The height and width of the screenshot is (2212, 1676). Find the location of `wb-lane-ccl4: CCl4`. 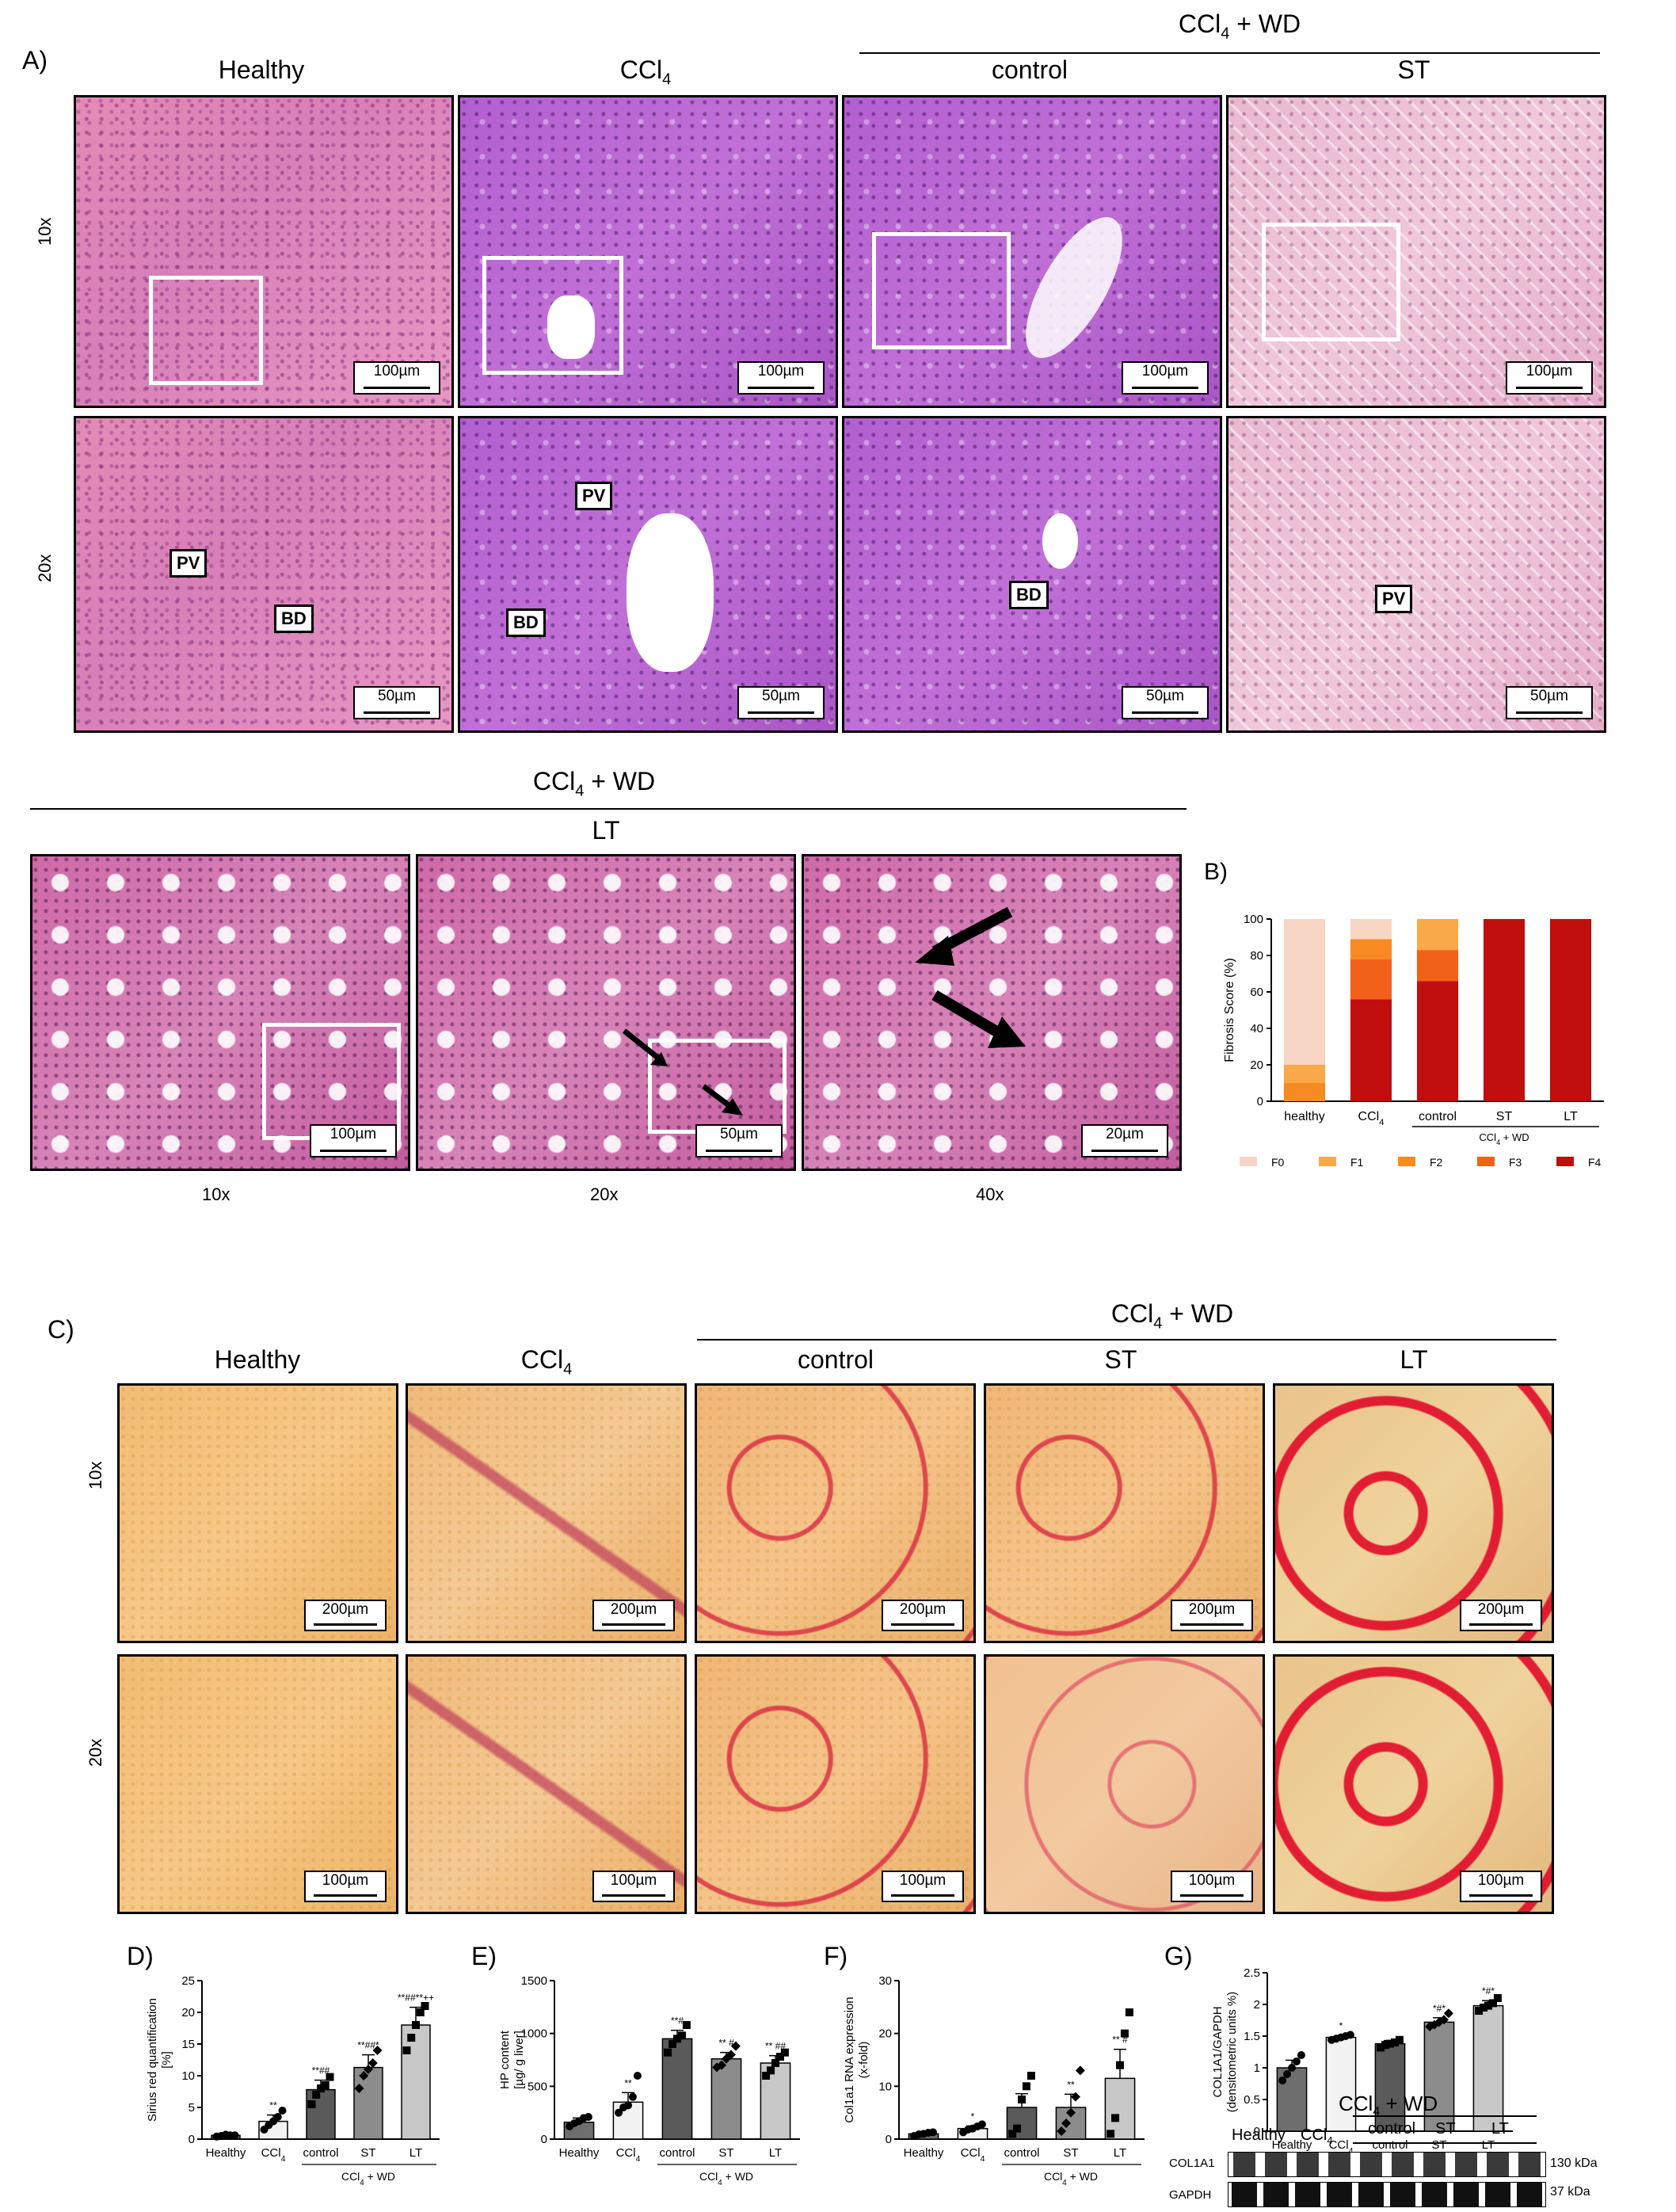

wb-lane-ccl4: CCl4 is located at coordinates (1317, 2136).